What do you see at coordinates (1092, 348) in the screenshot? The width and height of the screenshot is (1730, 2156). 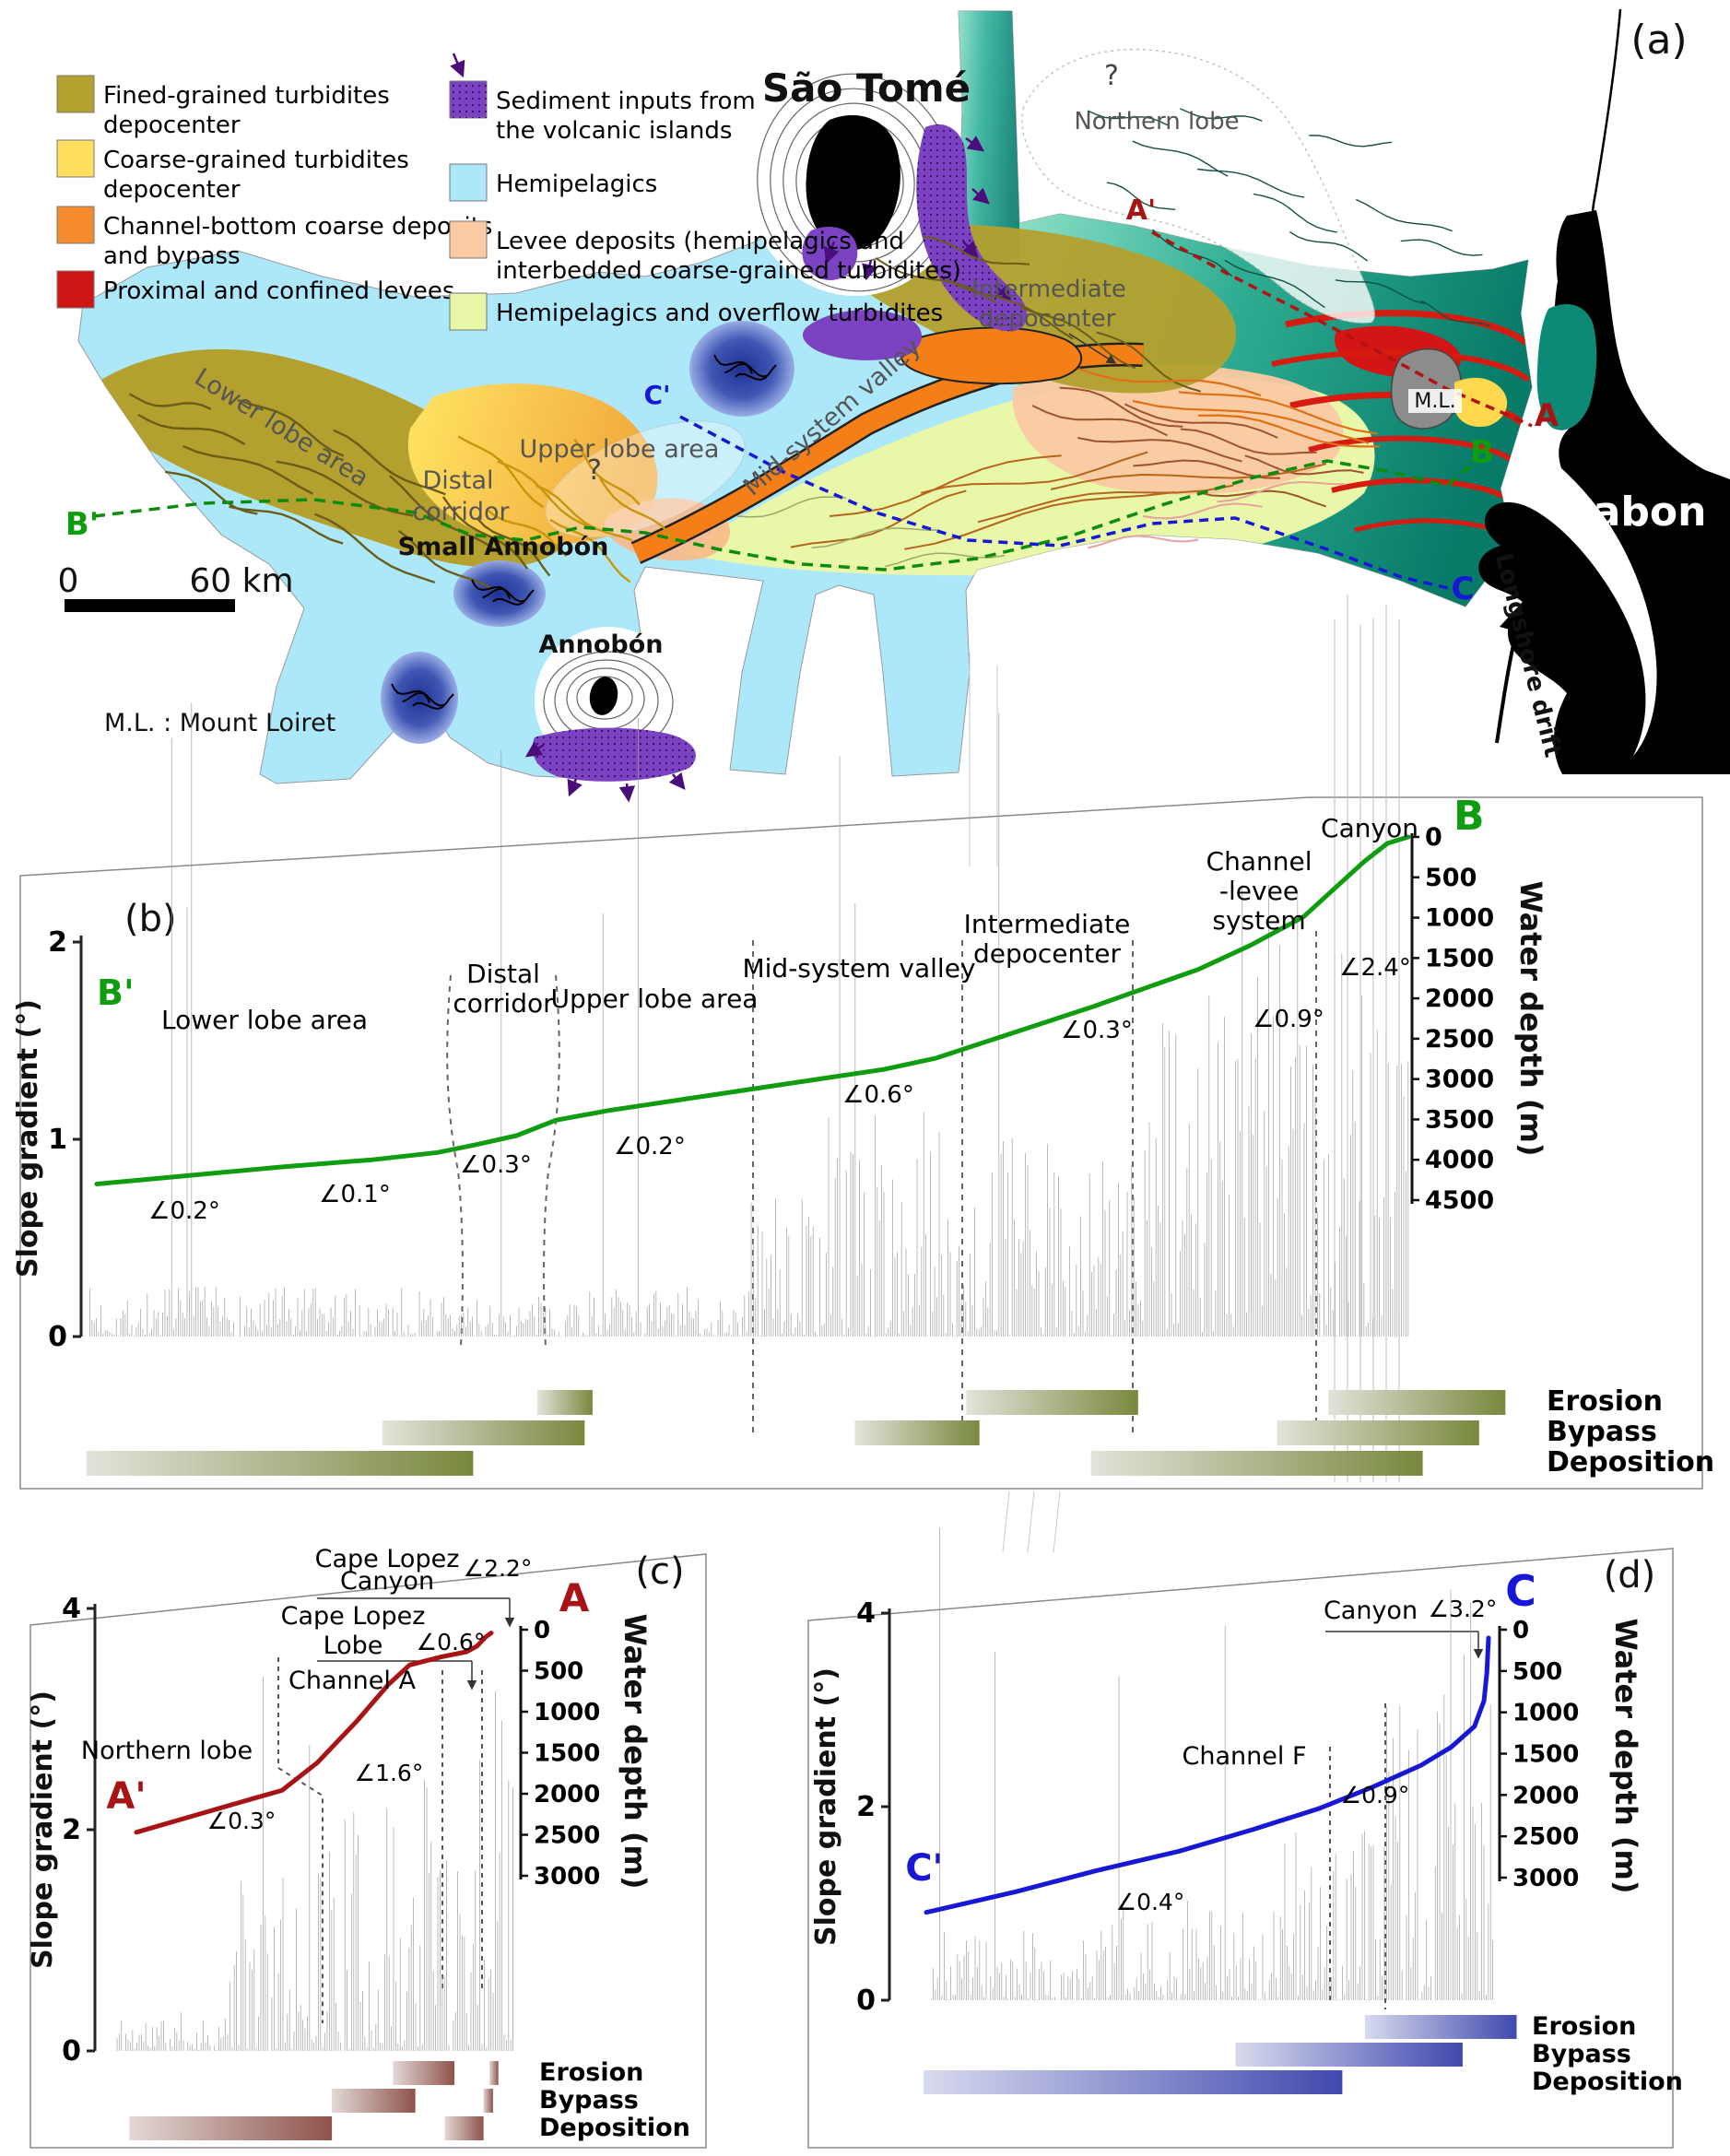 I see `intermediate-pointer-arrow` at bounding box center [1092, 348].